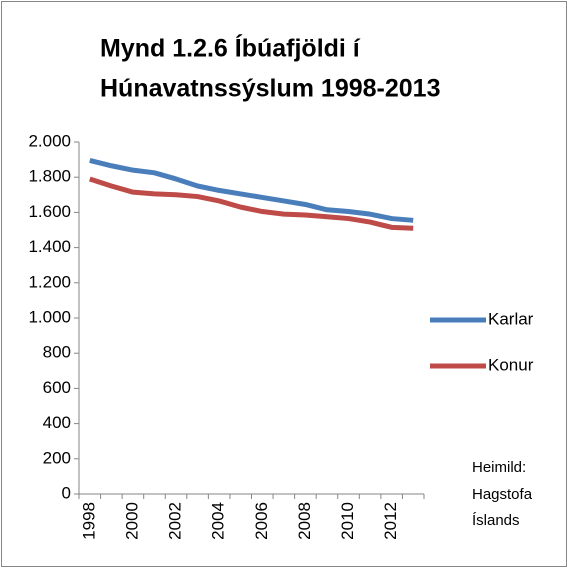  Describe the element at coordinates (57, 387) in the screenshot. I see `y-tick-label: 600` at that location.